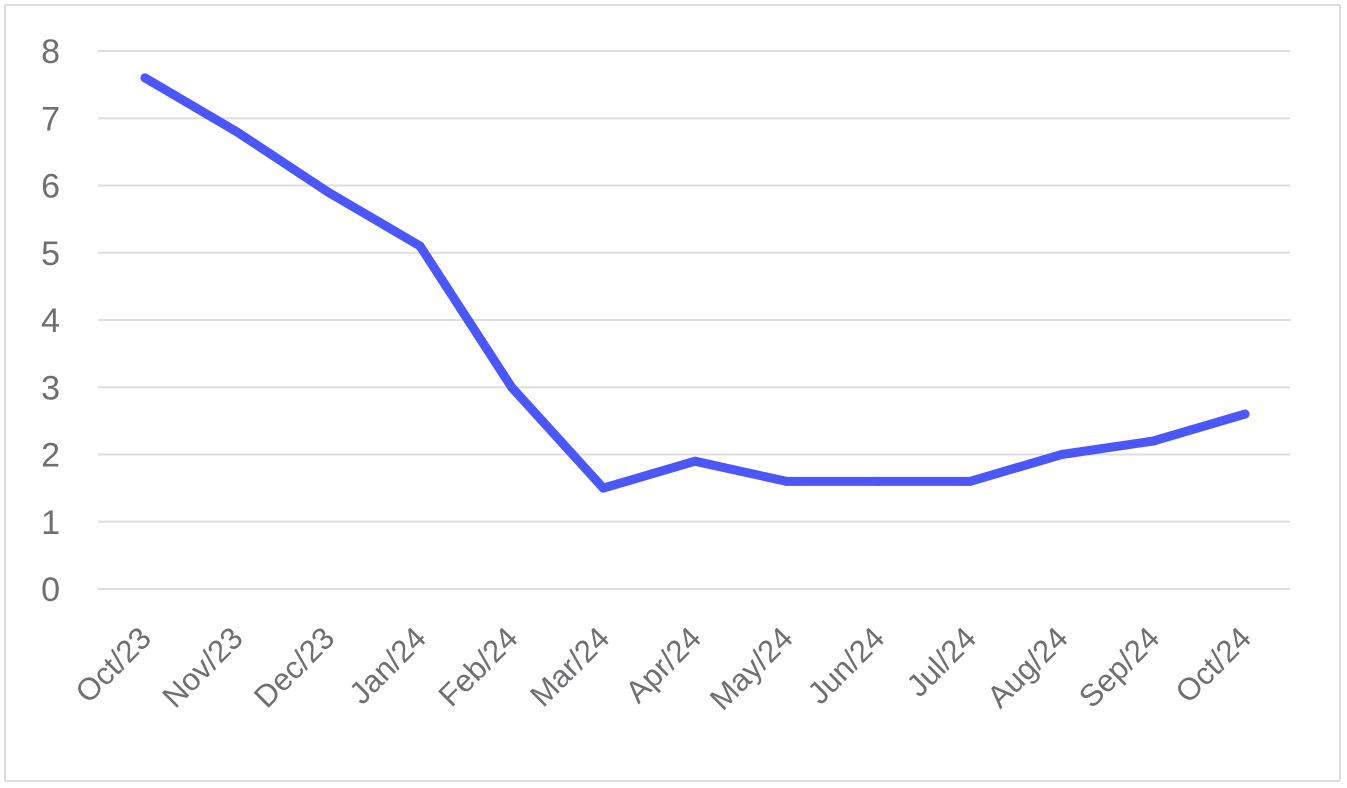  What do you see at coordinates (663, 664) in the screenshot?
I see `x-tick-label: Apr/24` at bounding box center [663, 664].